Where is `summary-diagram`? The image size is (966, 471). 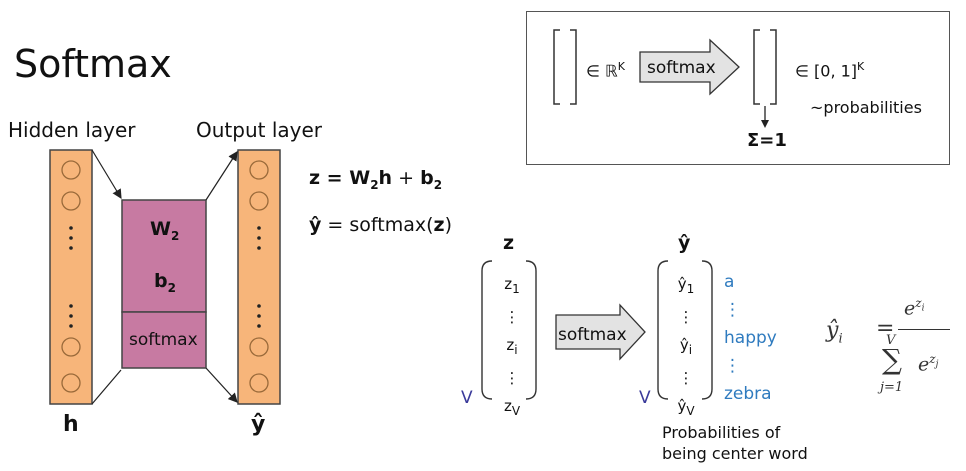
summary-diagram is located at coordinates (665, 78).